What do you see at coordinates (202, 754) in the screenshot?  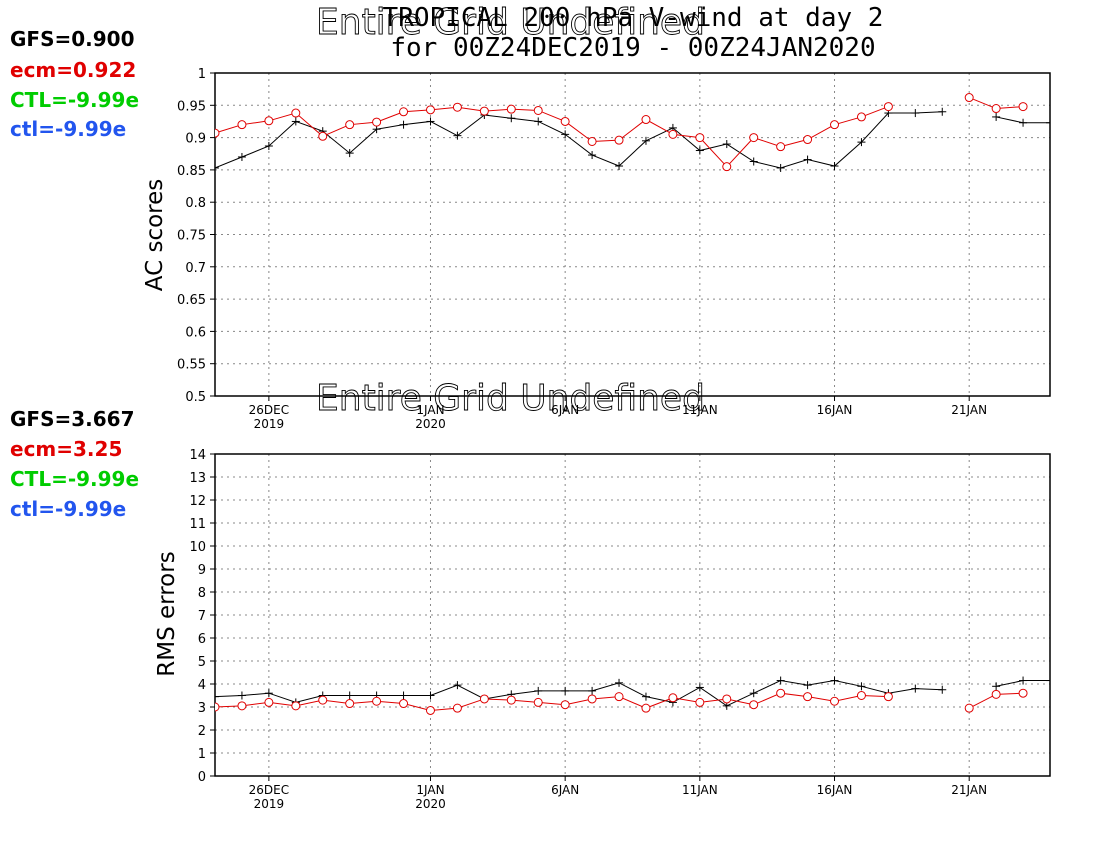 I see `lower-y-tick-label: 1` at bounding box center [202, 754].